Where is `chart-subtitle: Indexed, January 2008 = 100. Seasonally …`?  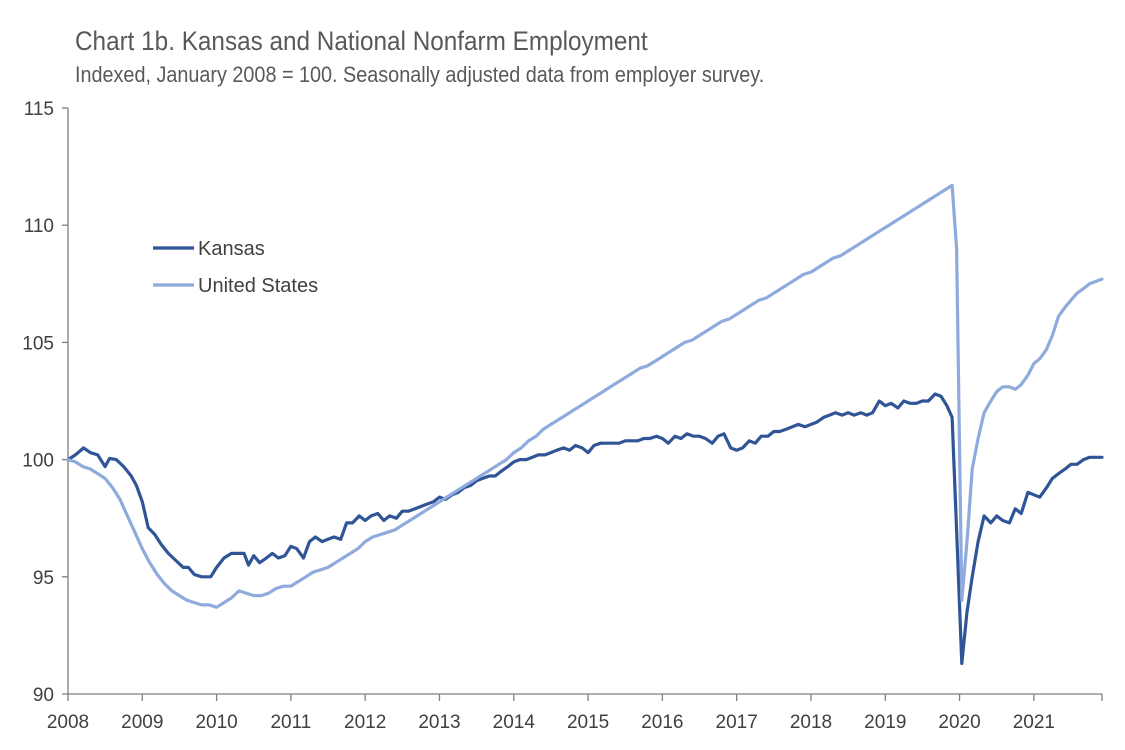
chart-subtitle: Indexed, January 2008 = 100. Seasonally … is located at coordinates (420, 74).